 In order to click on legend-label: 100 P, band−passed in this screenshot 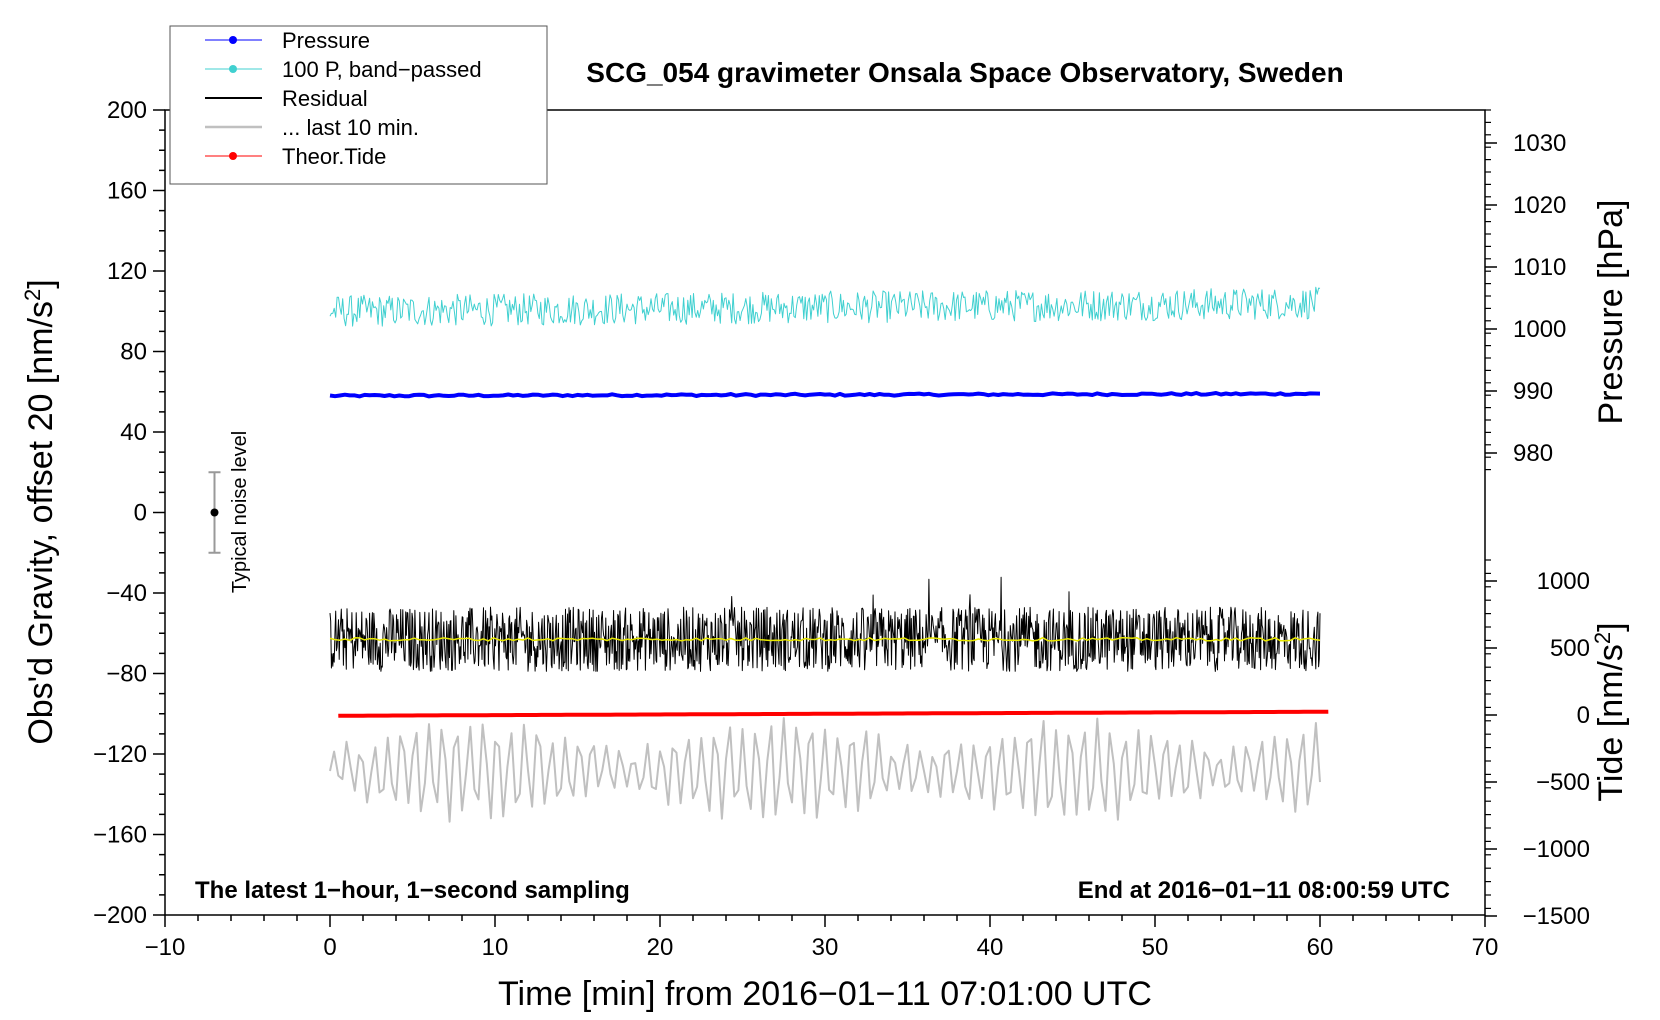, I will do `click(382, 69)`.